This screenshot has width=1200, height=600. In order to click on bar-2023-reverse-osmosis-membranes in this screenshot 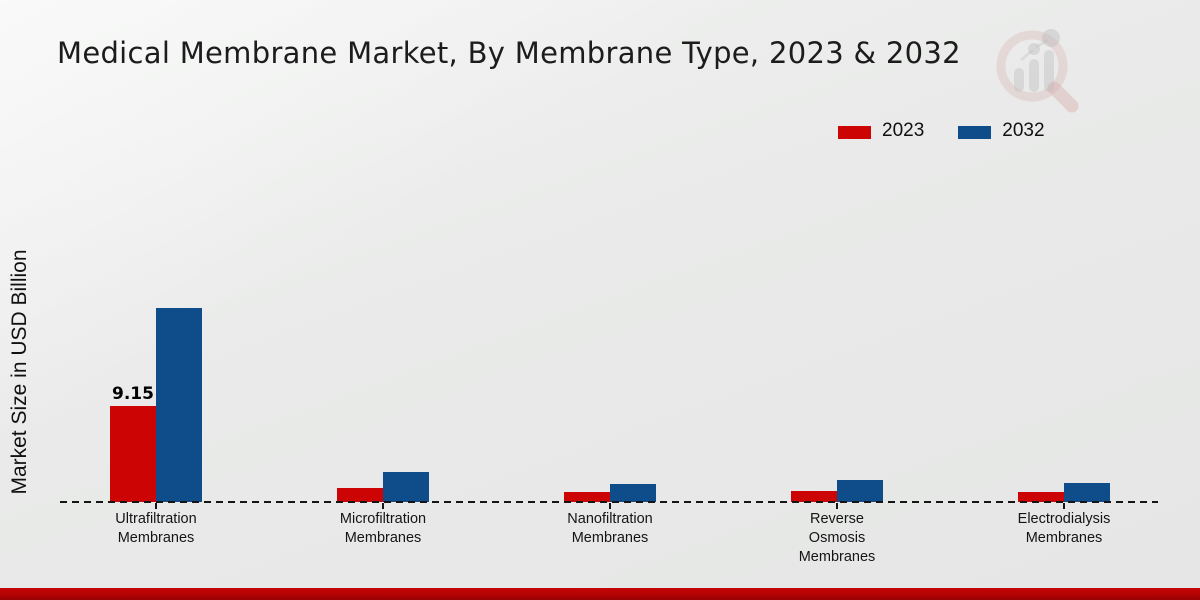, I will do `click(814, 496)`.